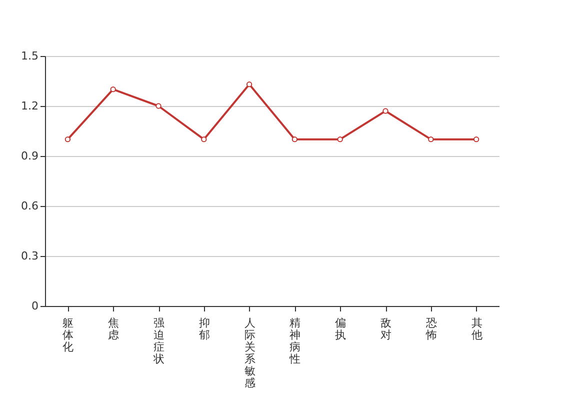 This screenshot has width=567, height=400. I want to click on x-tick-label: 焦虑, so click(114, 329).